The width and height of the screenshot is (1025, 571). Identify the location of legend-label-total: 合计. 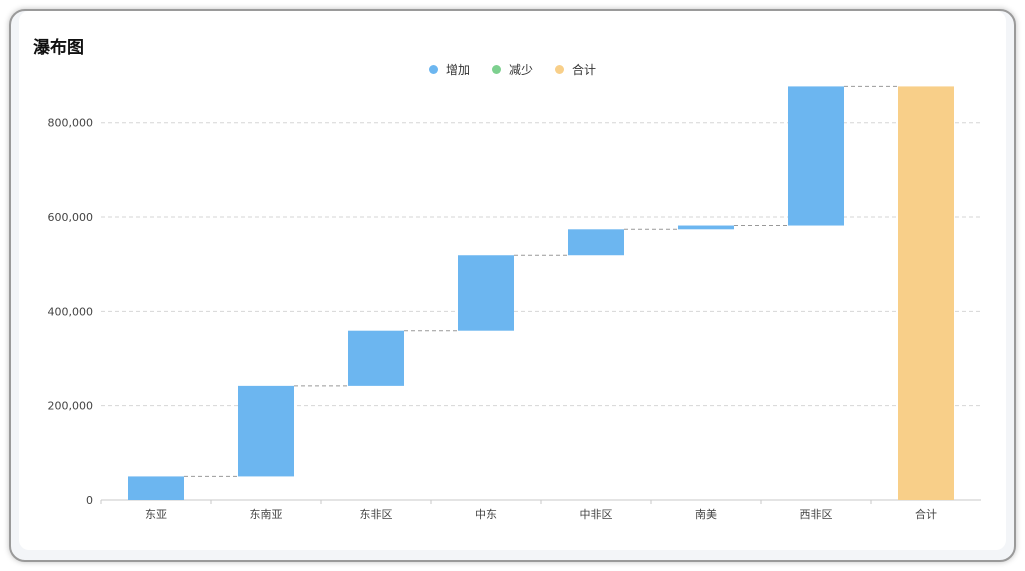
(584, 70).